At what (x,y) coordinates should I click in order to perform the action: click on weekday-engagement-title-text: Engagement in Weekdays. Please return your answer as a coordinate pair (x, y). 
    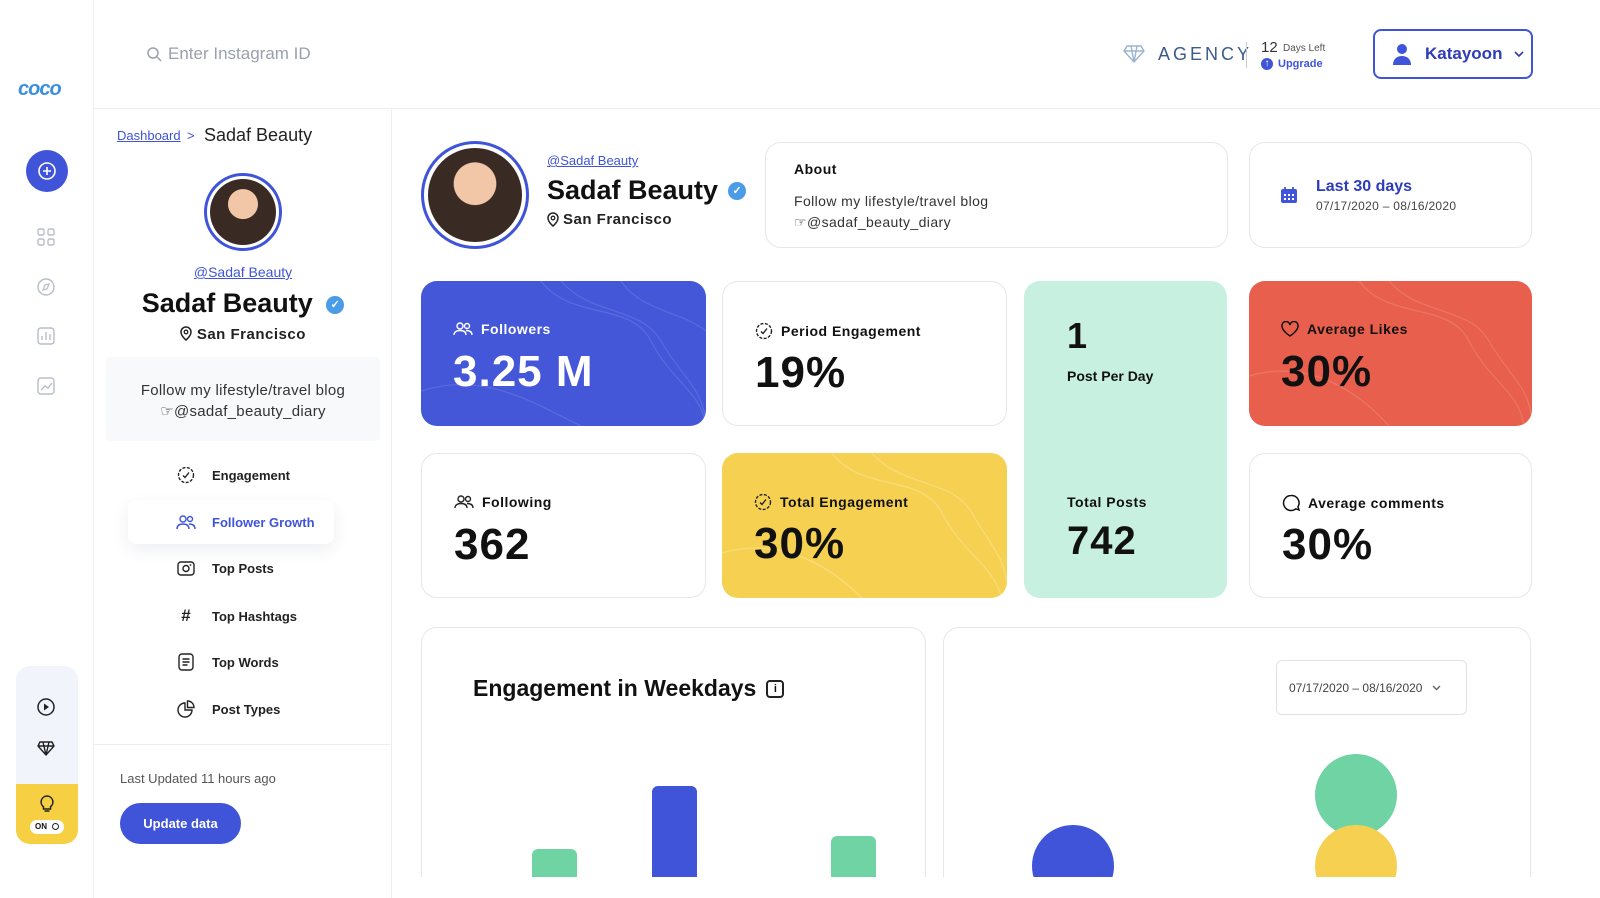
    Looking at the image, I should click on (615, 688).